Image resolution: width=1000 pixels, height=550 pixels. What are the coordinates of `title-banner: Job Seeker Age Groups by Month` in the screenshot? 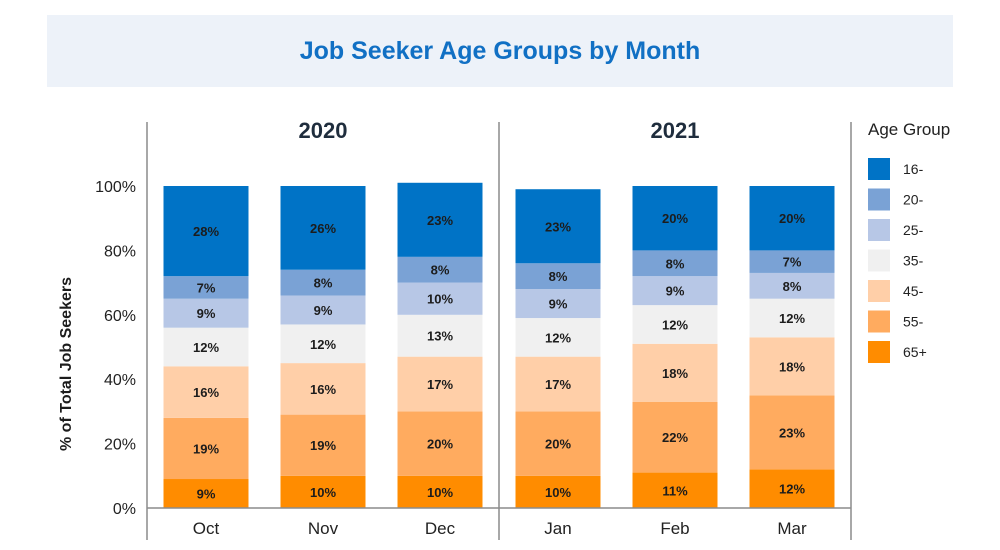 It's located at (500, 51).